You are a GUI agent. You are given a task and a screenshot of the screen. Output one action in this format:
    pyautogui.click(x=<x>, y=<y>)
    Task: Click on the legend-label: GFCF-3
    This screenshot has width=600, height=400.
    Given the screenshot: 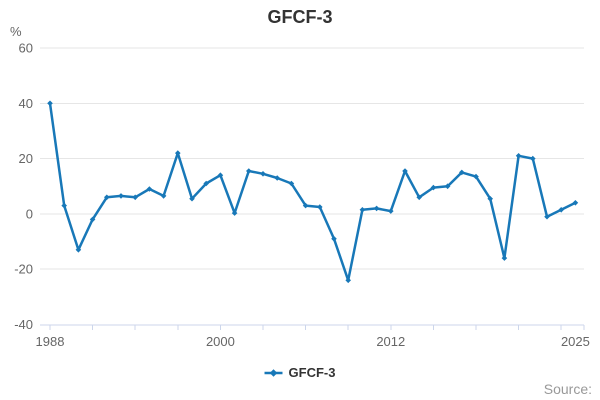 What is the action you would take?
    pyautogui.click(x=312, y=372)
    